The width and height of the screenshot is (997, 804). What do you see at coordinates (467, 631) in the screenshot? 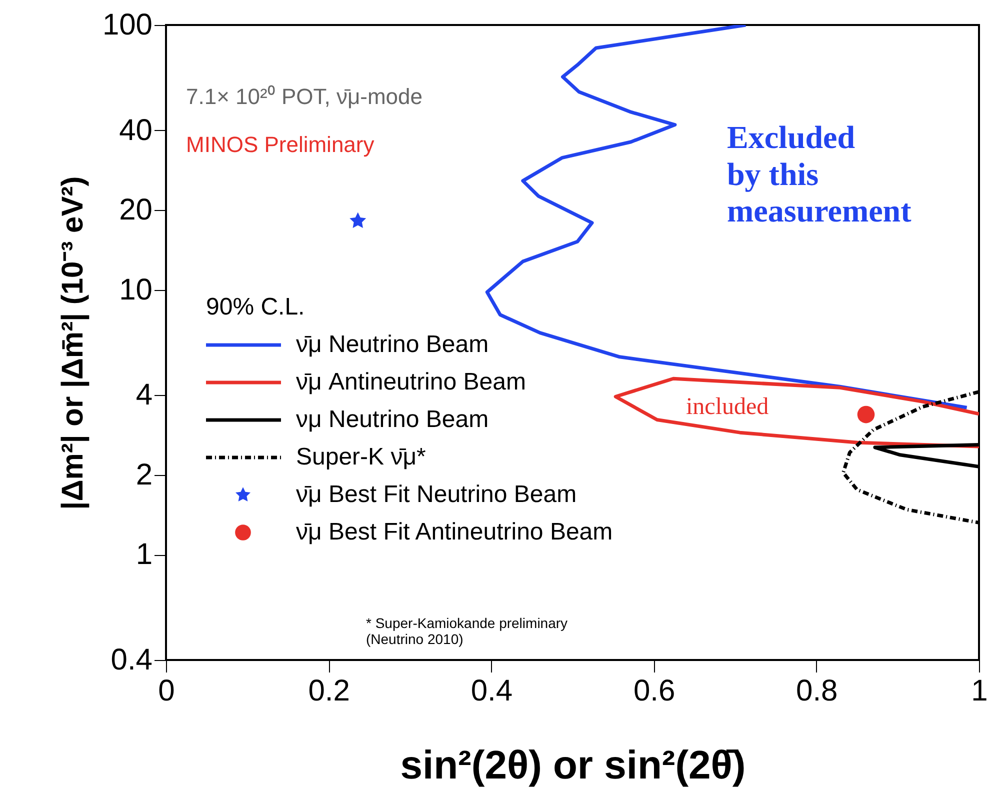
I see `annotation: * Super-Kamiokande preliminary (Neutrino 2010)` at bounding box center [467, 631].